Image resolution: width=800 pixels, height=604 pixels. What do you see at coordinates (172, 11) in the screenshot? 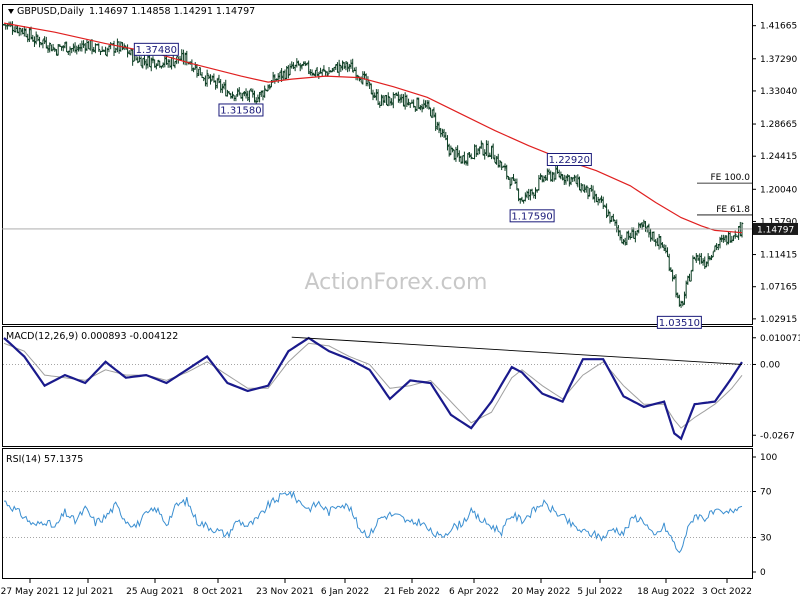
I see `ohlc-label: 1.14697 1.14858 1.14291 1.14797` at bounding box center [172, 11].